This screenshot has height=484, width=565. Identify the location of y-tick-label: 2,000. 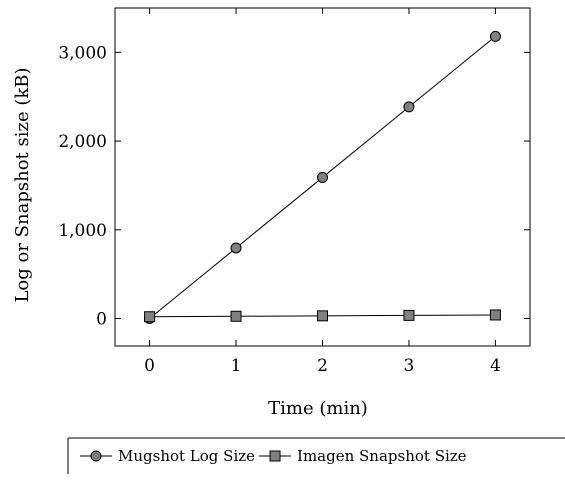
(82, 142).